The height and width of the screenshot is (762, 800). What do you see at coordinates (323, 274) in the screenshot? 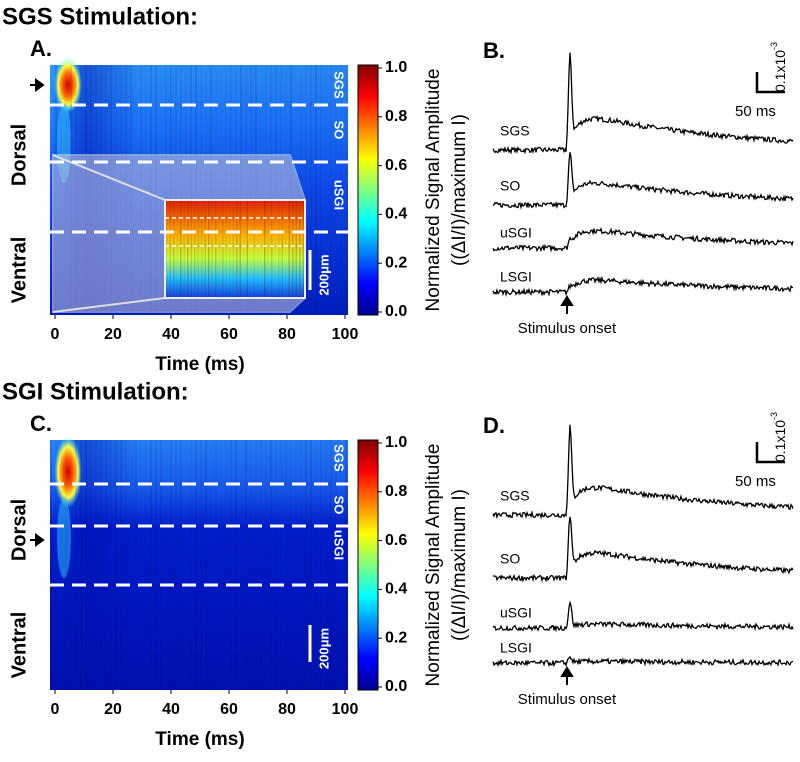
I see `scale-label: 200μm` at bounding box center [323, 274].